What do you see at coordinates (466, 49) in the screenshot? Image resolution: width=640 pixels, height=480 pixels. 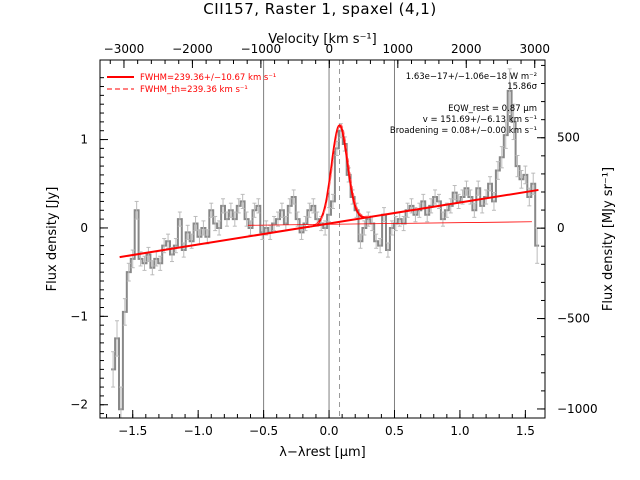 I see `top-tick-label: 2000` at bounding box center [466, 49].